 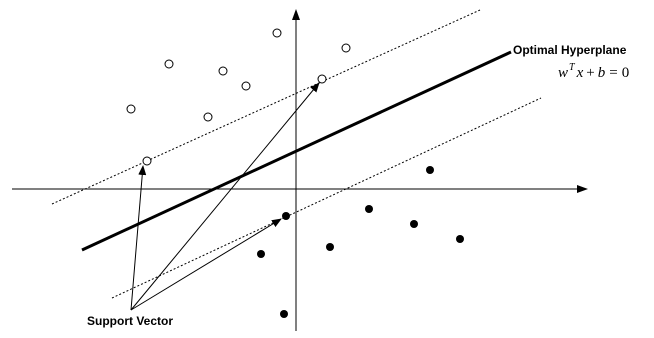 I want to click on x-axis-arrowhead, so click(x=582, y=189).